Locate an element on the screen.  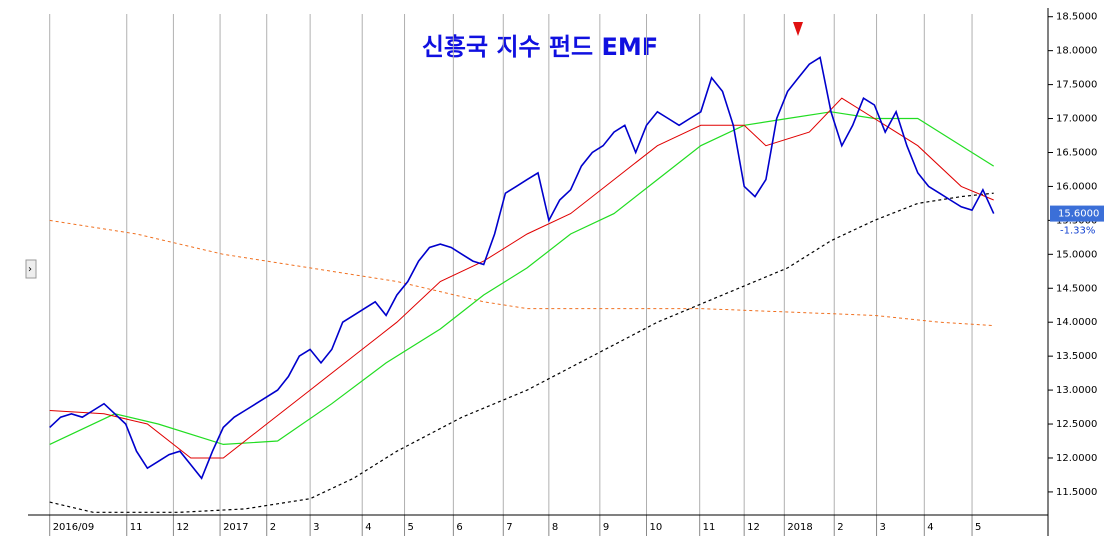
x-tick-label: 9 is located at coordinates (606, 527).